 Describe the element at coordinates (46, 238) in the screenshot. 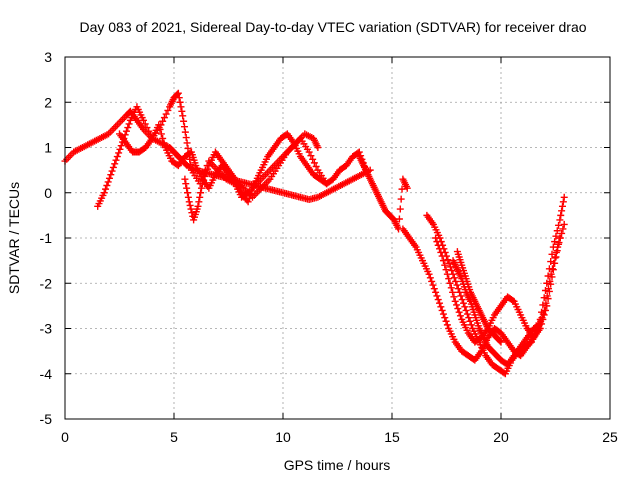

I see `y-tick-labels: -5 -4 -3 -2 -1 0 1 2 3` at that location.